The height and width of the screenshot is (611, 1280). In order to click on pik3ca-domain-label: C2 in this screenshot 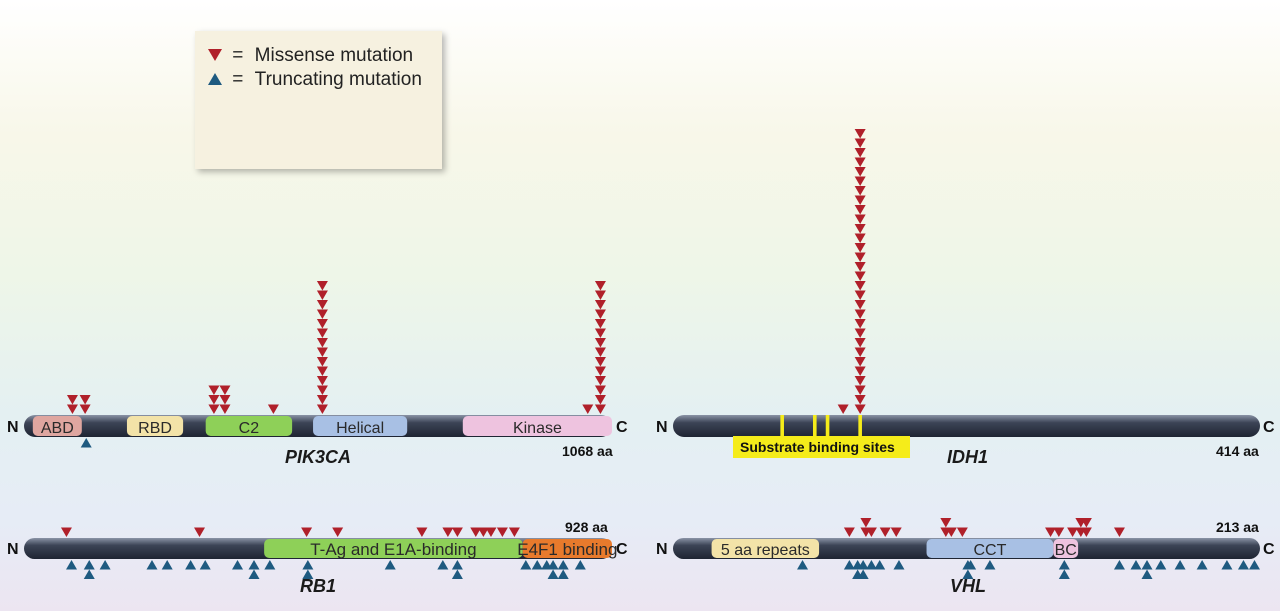, I will do `click(249, 428)`.